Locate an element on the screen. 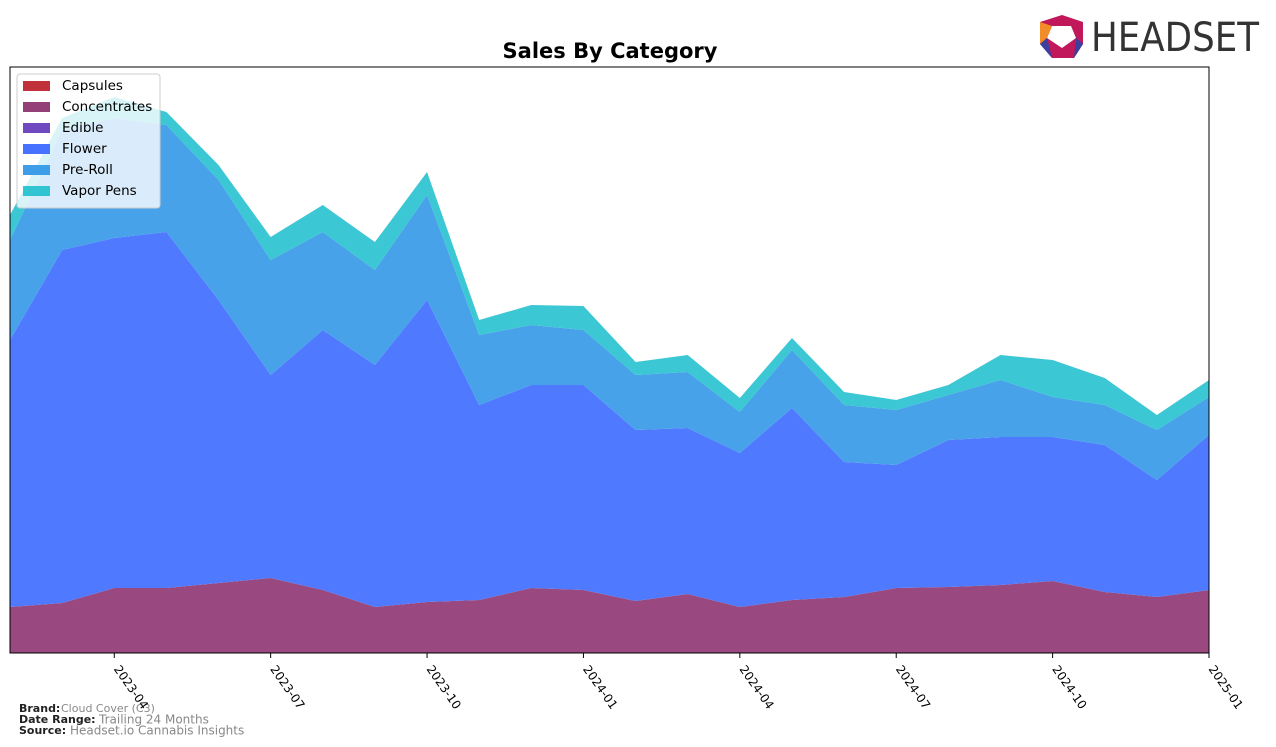 This screenshot has height=747, width=1276. footer-label: Brand: is located at coordinates (39, 708).